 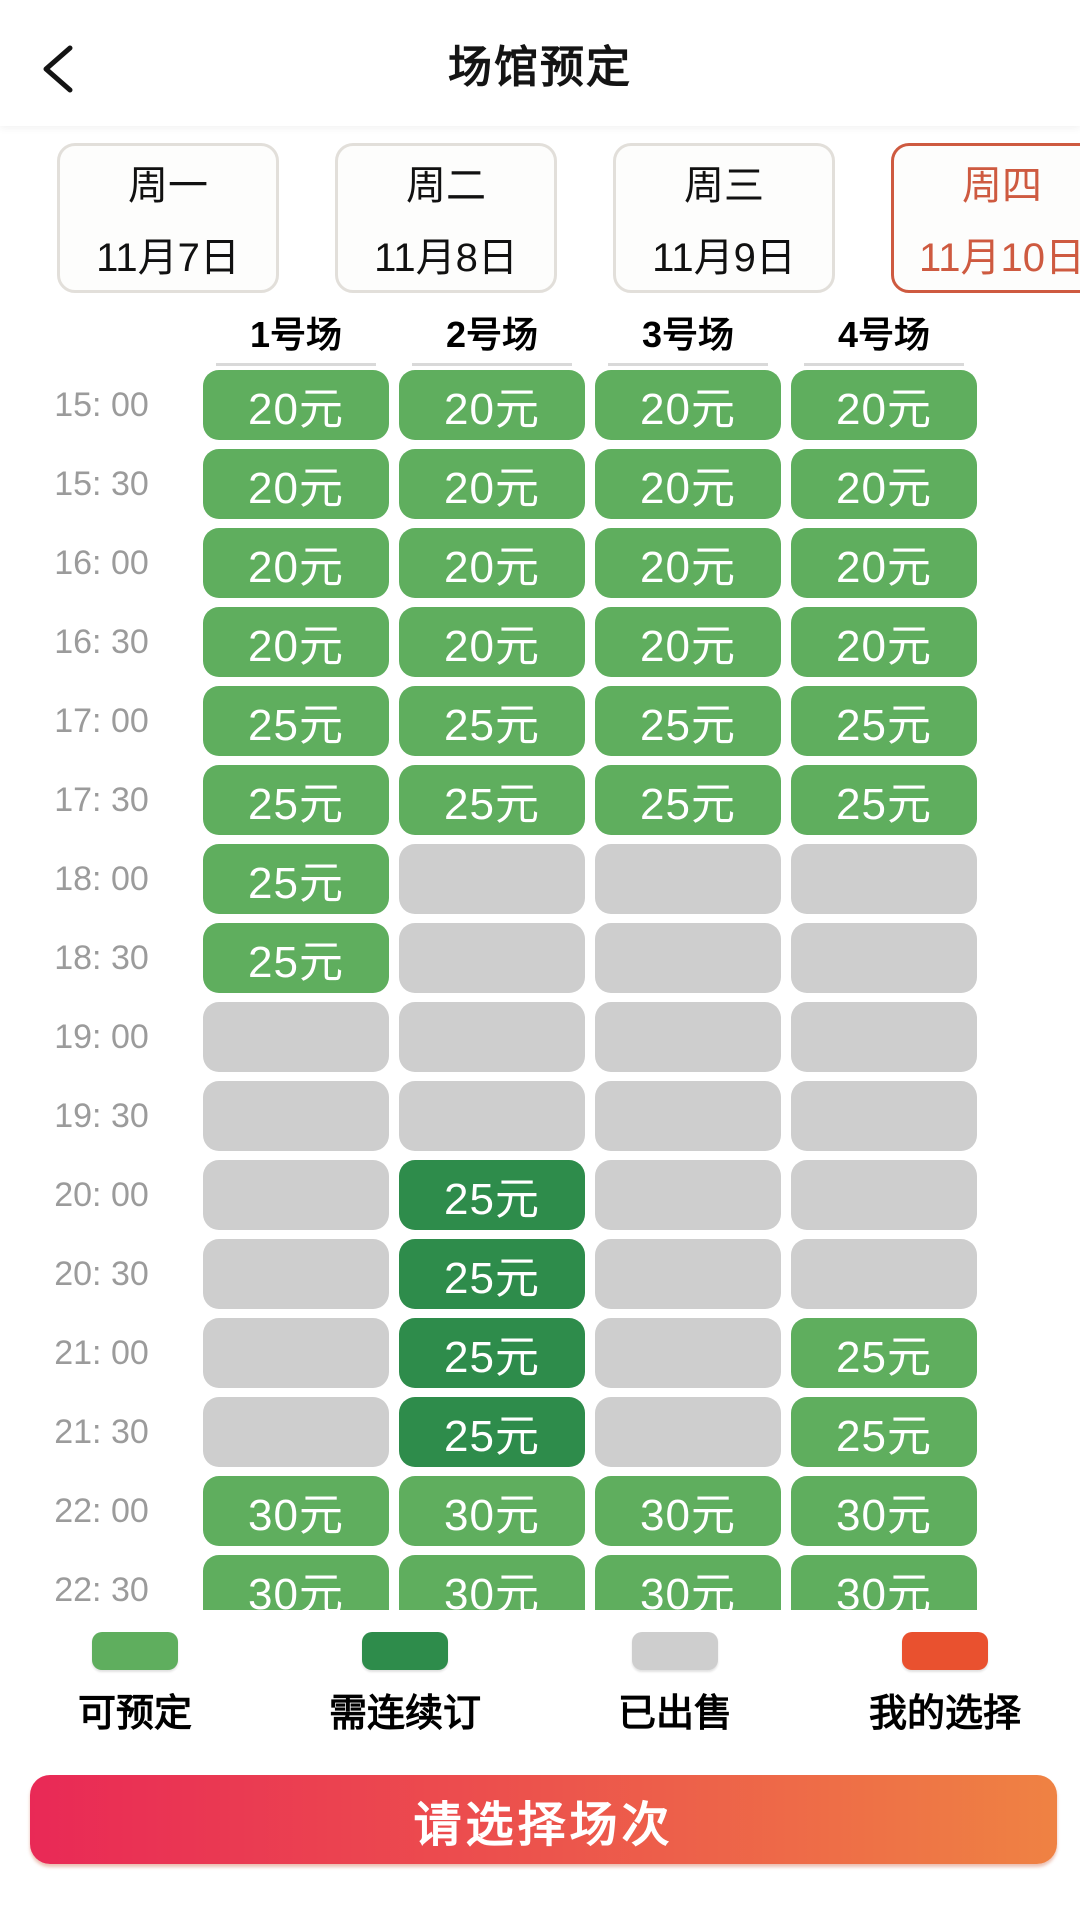 I want to click on time-label: 16: 00, so click(x=101, y=562).